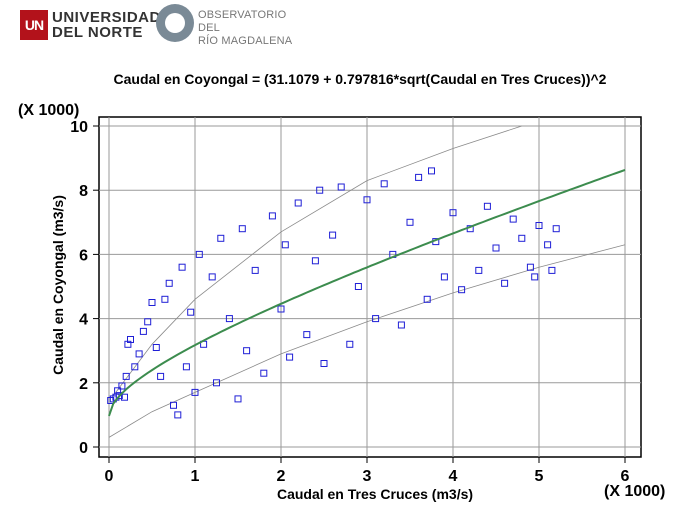 This screenshot has width=698, height=511. What do you see at coordinates (83, 320) in the screenshot?
I see `tick-label-y-2: 4` at bounding box center [83, 320].